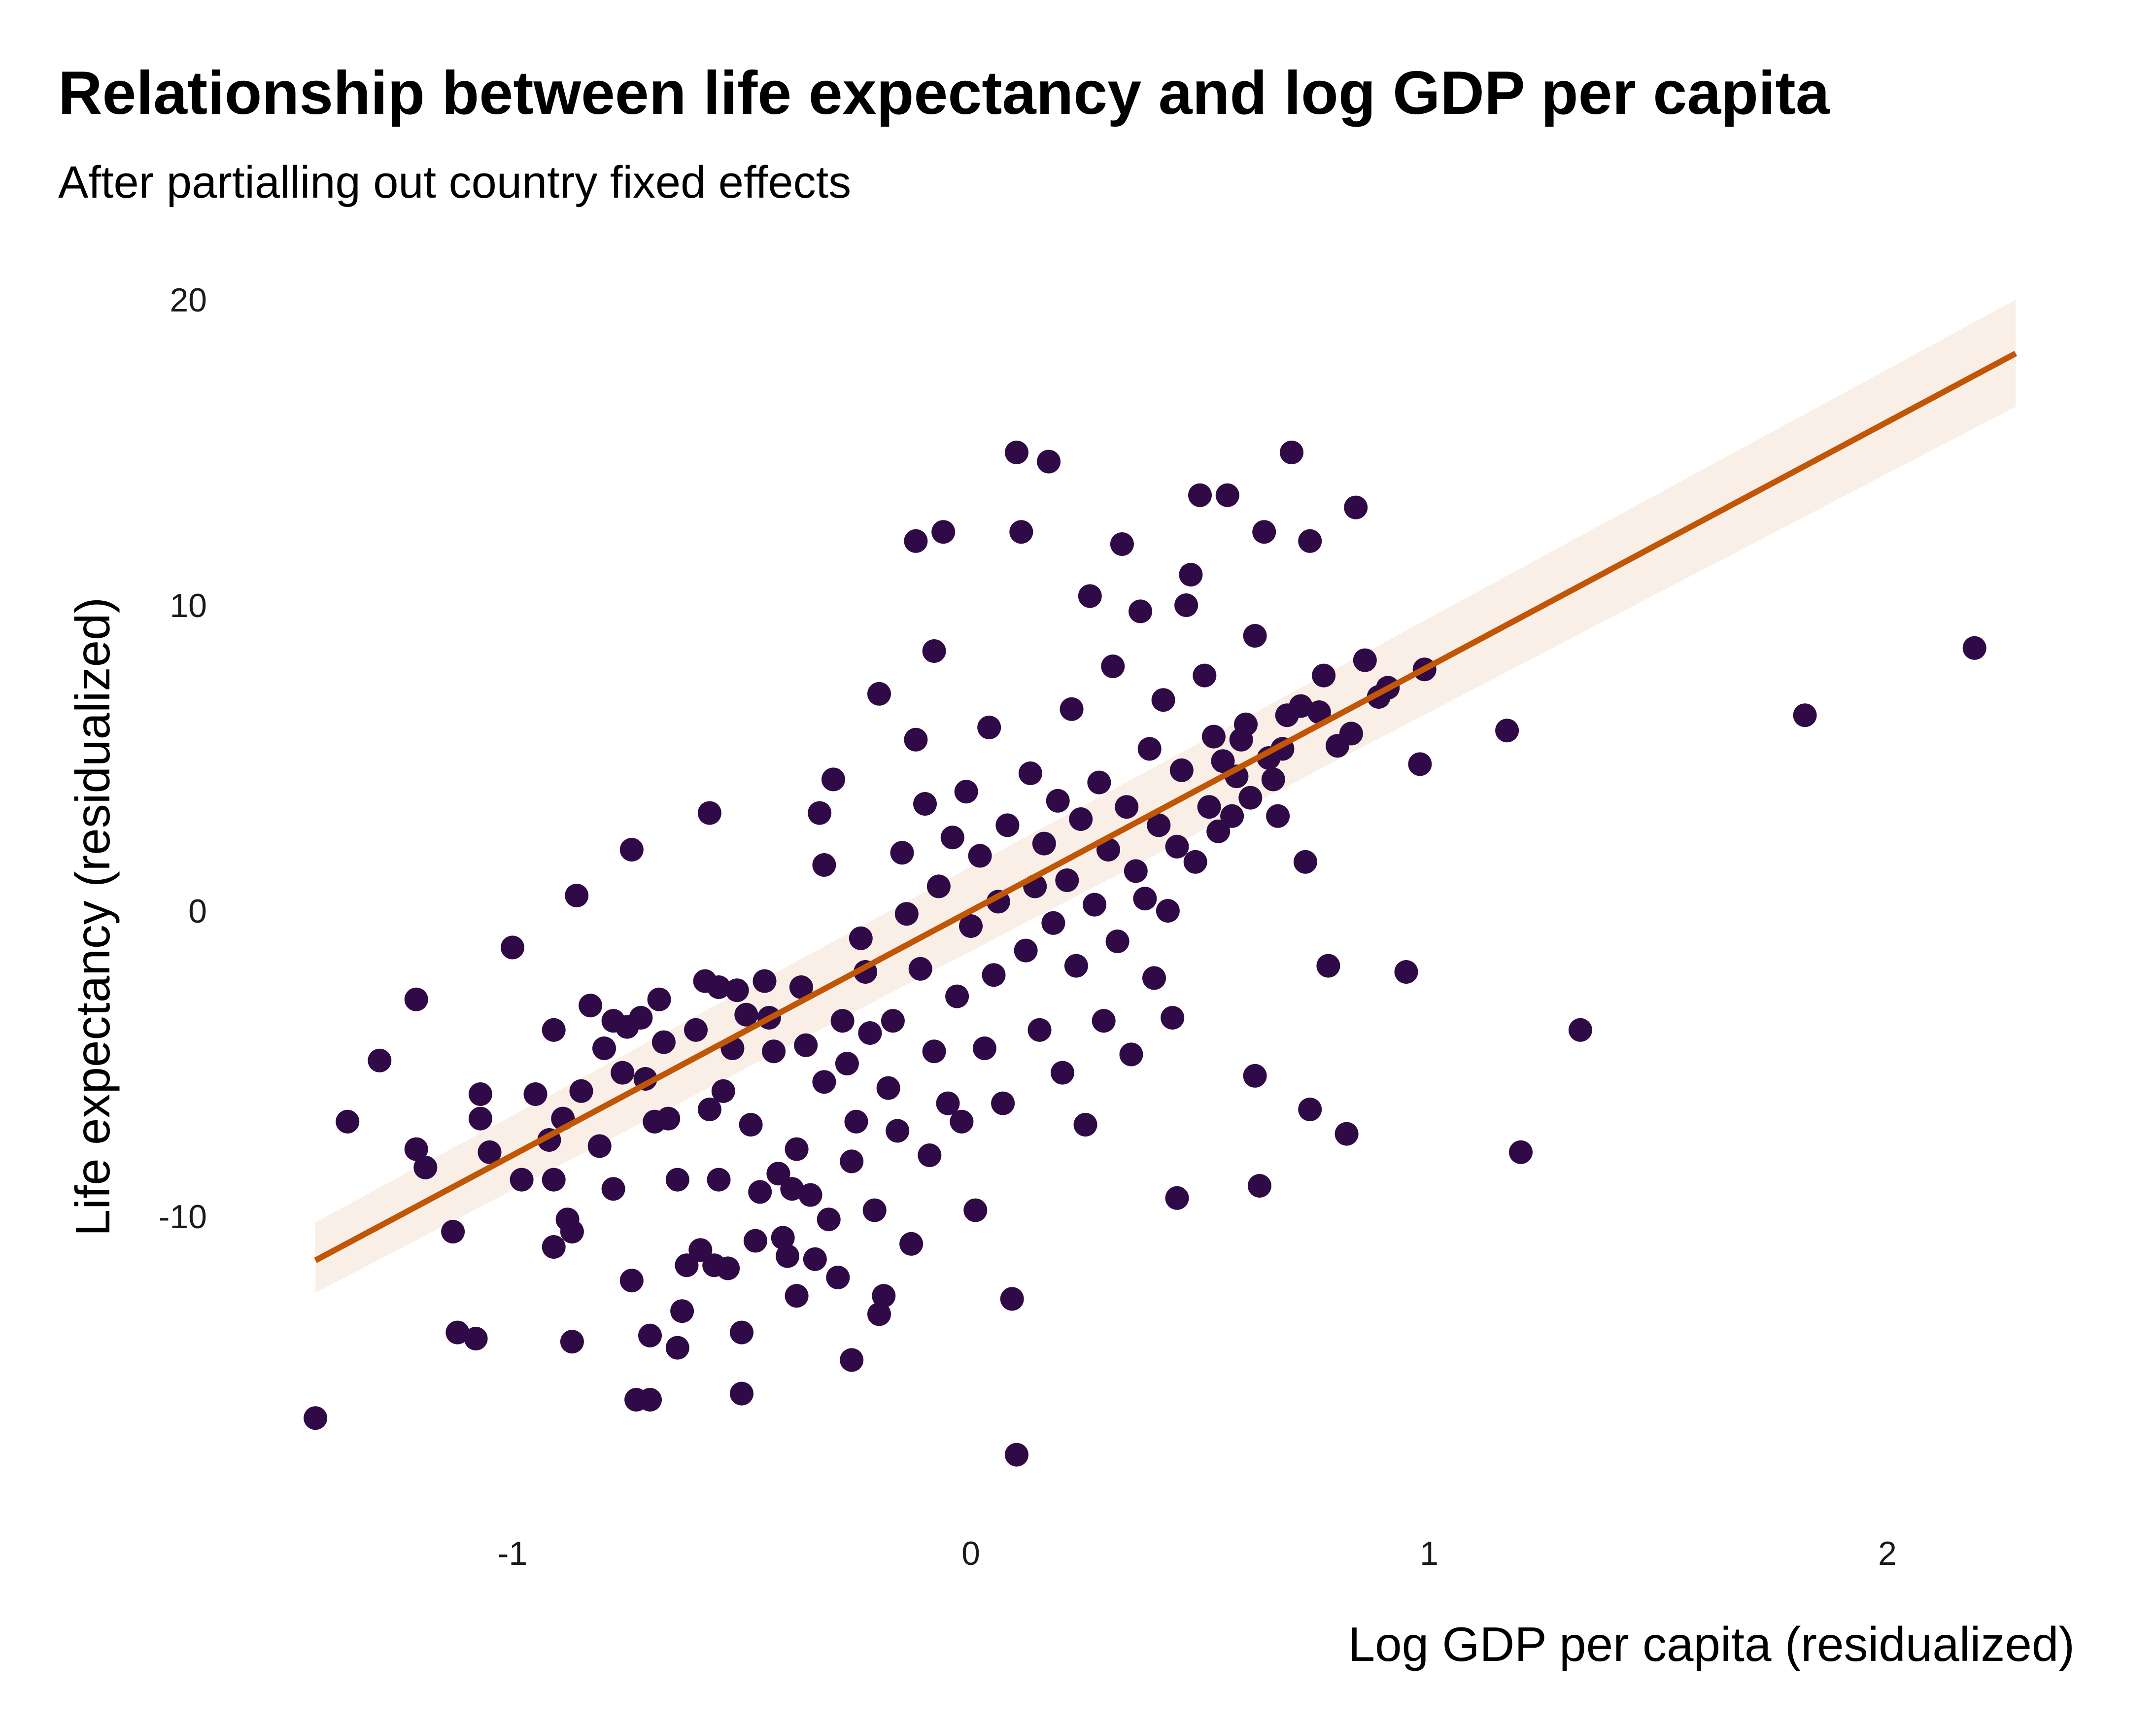 Image resolution: width=2156 pixels, height=1725 pixels. What do you see at coordinates (1887, 1554) in the screenshot?
I see `x-tick-label: 2` at bounding box center [1887, 1554].